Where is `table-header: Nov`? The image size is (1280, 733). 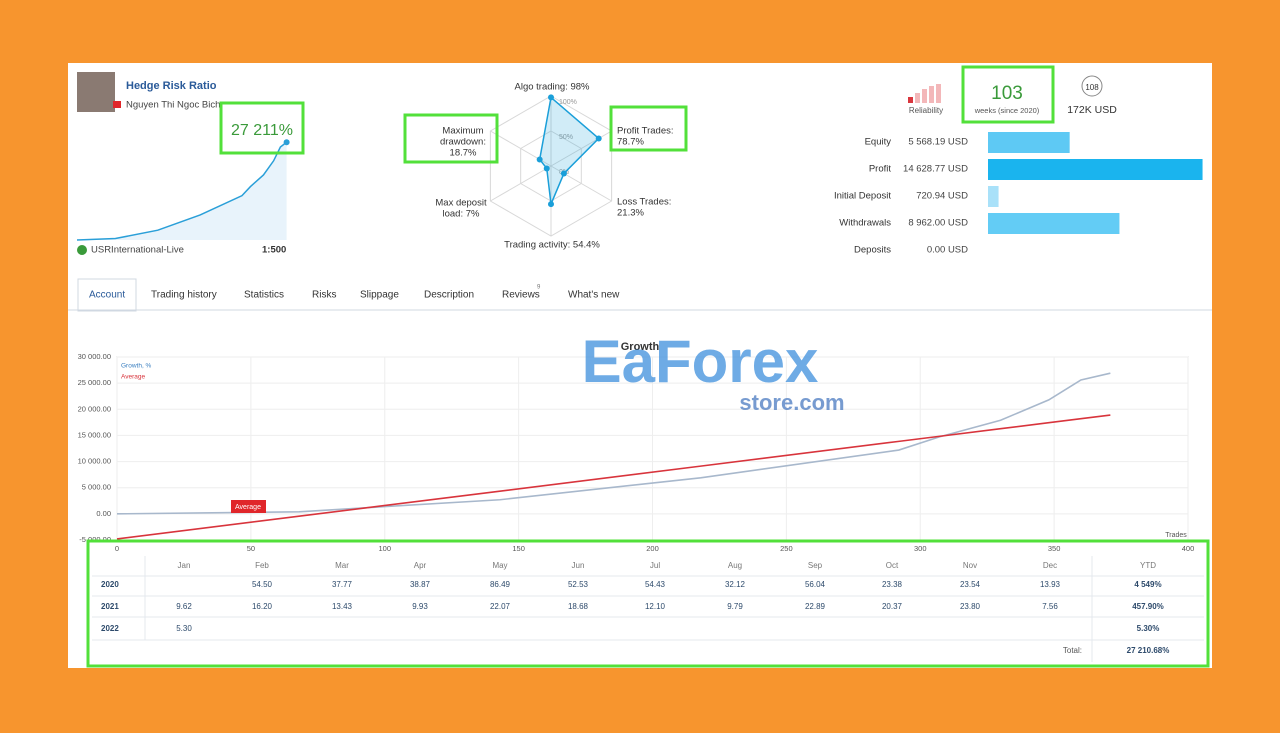 table-header: Nov is located at coordinates (970, 565).